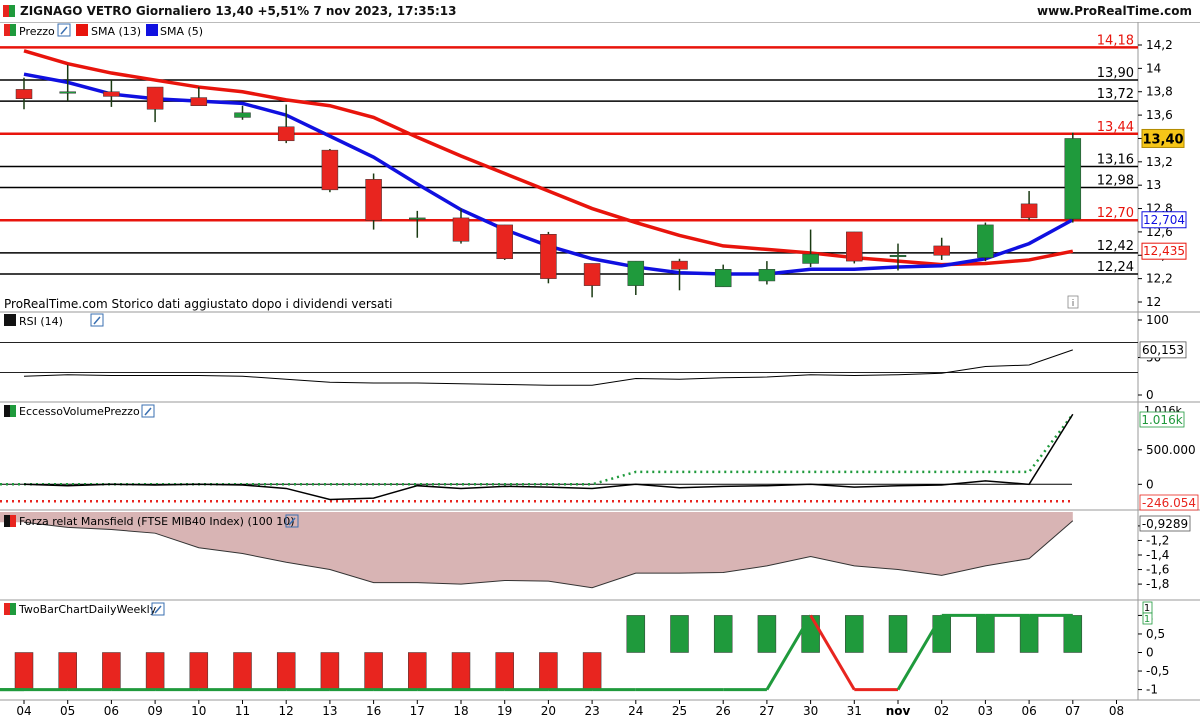 This screenshot has width=1200, height=720. I want to click on mansfield-settings-wrench-icon, so click(292, 521).